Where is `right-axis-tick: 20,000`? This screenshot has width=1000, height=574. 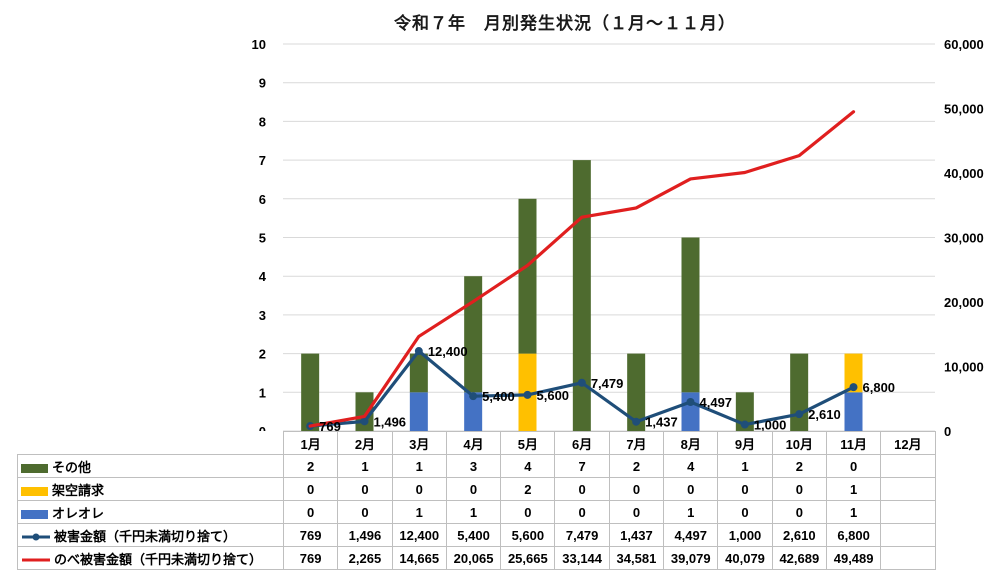 right-axis-tick: 20,000 is located at coordinates (964, 302).